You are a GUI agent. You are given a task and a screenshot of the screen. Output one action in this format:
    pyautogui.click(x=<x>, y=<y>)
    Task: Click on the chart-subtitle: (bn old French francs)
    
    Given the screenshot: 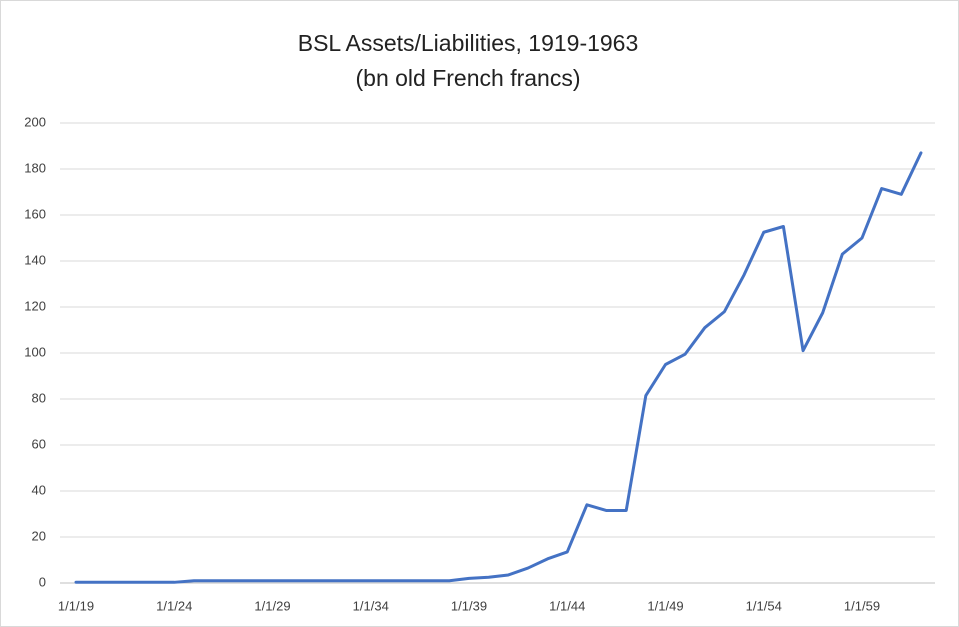 What is the action you would take?
    pyautogui.click(x=468, y=78)
    